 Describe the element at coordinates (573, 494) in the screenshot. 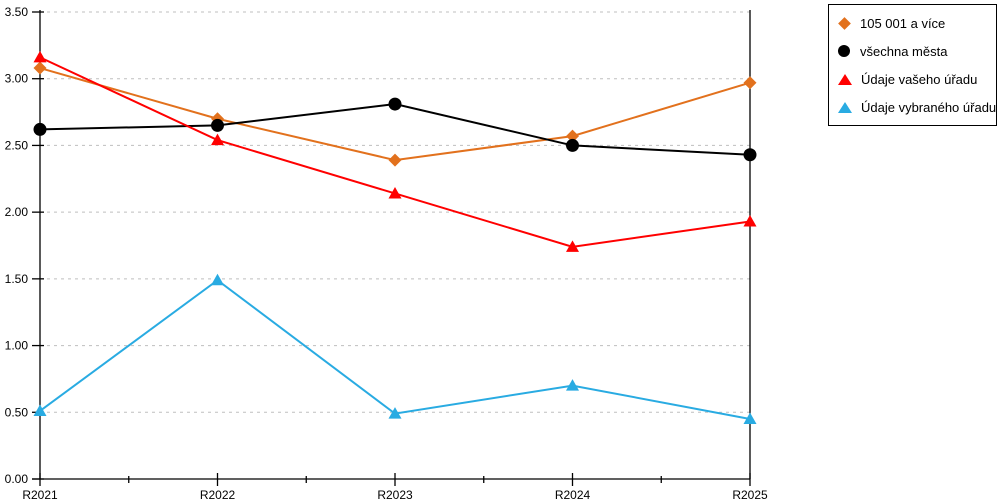

I see `svg-text: R2024` at that location.